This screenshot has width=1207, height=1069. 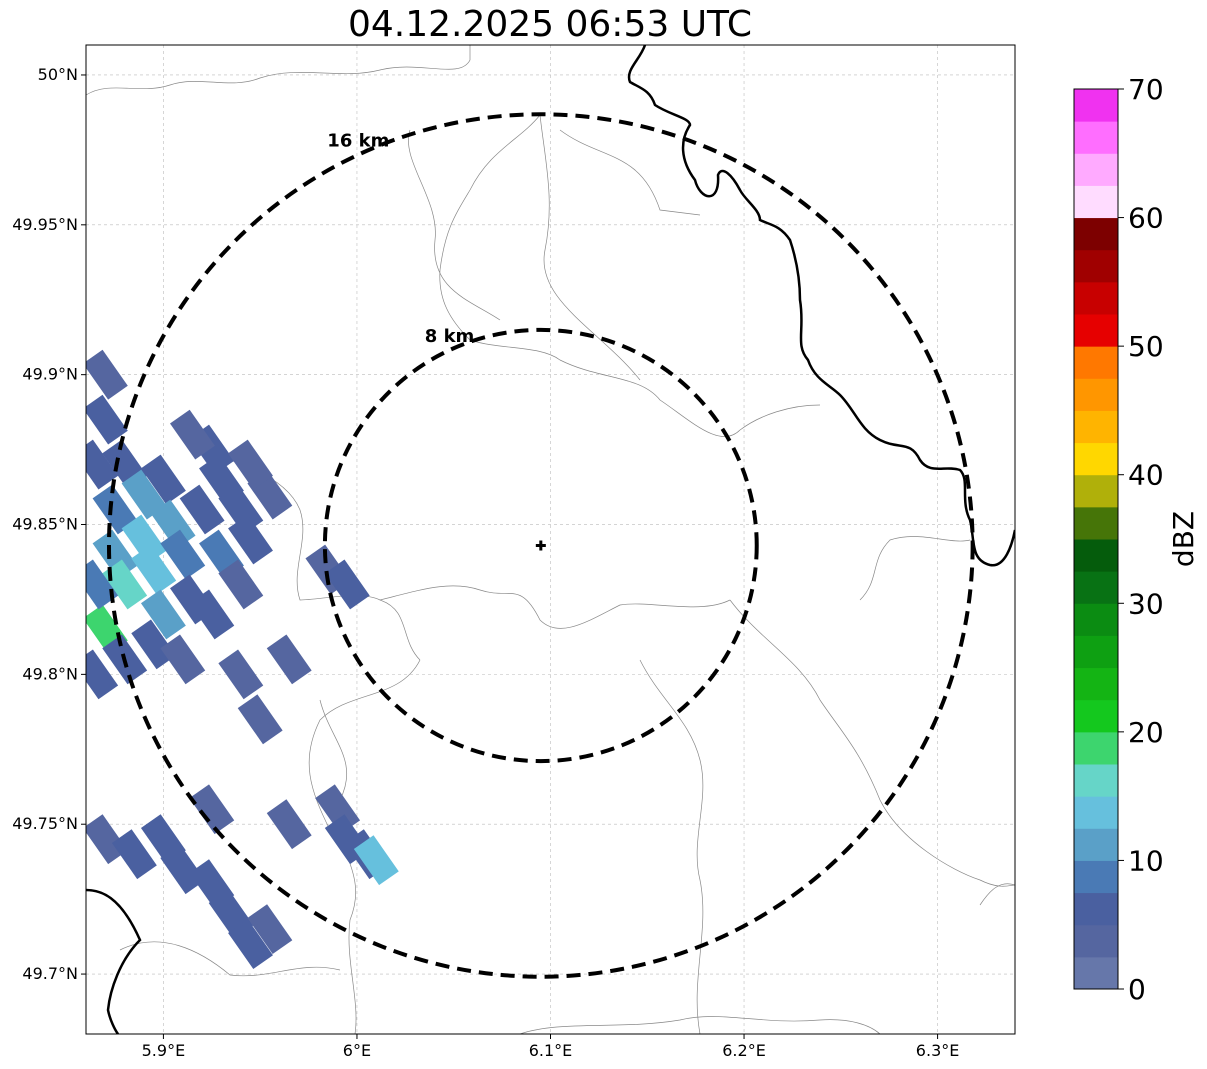 What do you see at coordinates (45, 224) in the screenshot?
I see `lat-tick-label: 49.95°N` at bounding box center [45, 224].